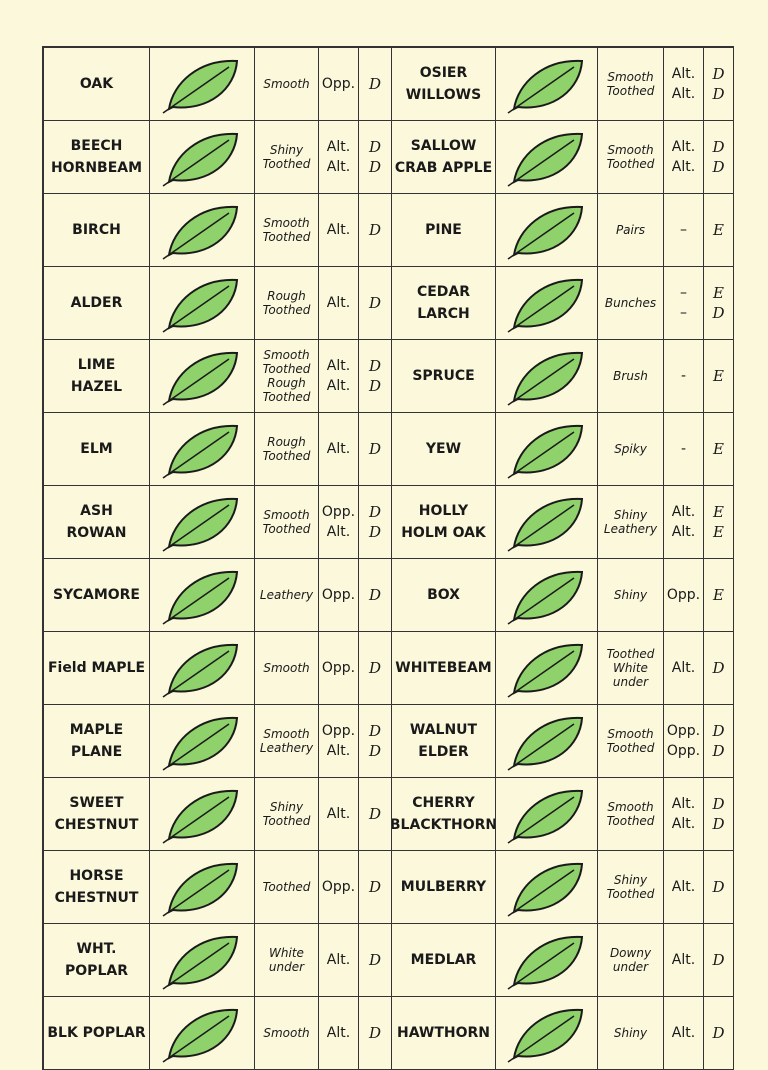 The image size is (768, 1070). Describe the element at coordinates (443, 511) in the screenshot. I see `name-text: HOLLY` at that location.